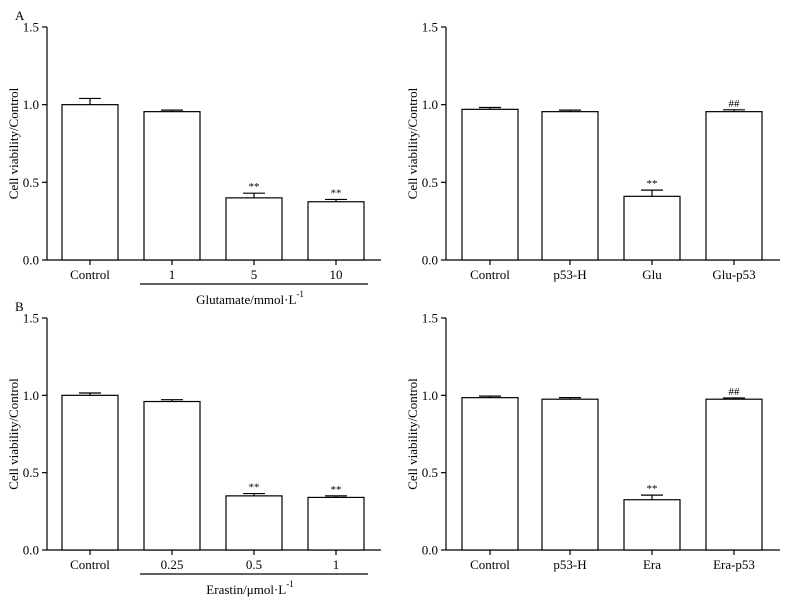 The width and height of the screenshot is (799, 603). Describe the element at coordinates (20, 15) in the screenshot. I see `panel-letter: A` at that location.